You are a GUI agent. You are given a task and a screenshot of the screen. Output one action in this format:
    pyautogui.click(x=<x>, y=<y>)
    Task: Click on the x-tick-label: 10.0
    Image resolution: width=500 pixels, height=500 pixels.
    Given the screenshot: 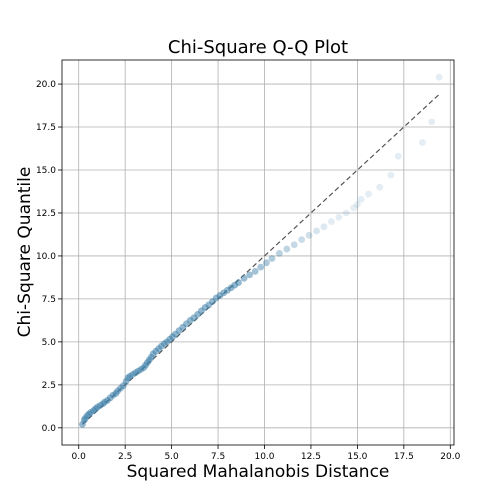 What is the action you would take?
    pyautogui.click(x=264, y=457)
    